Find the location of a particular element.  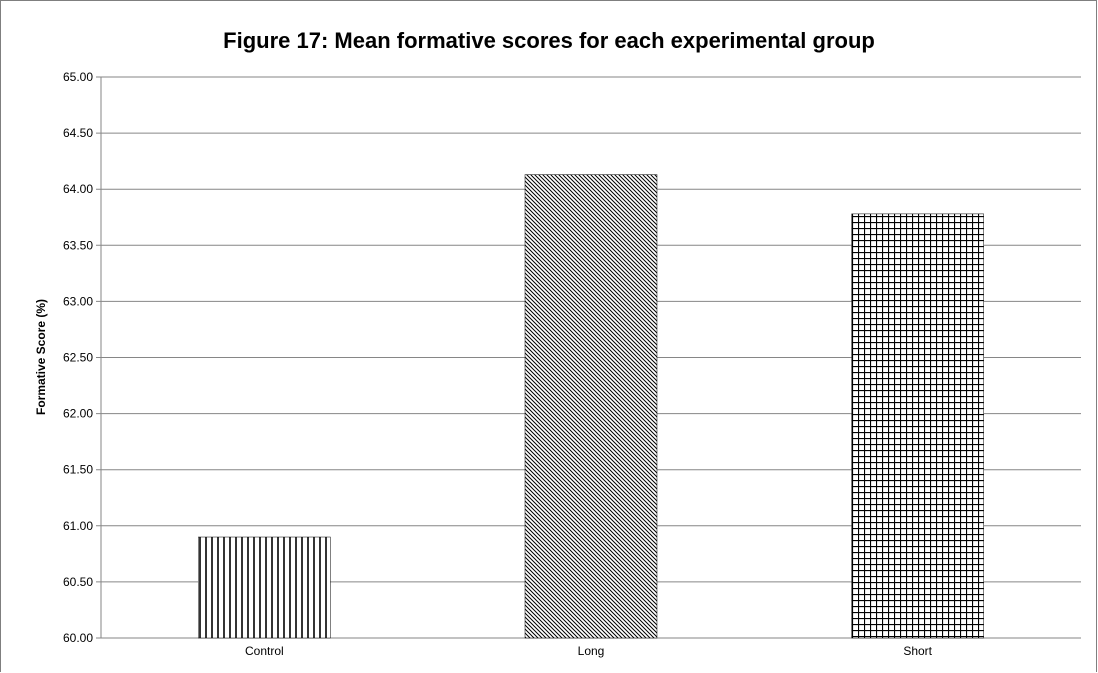

y-tick-label: 62.50 is located at coordinates (78, 358).